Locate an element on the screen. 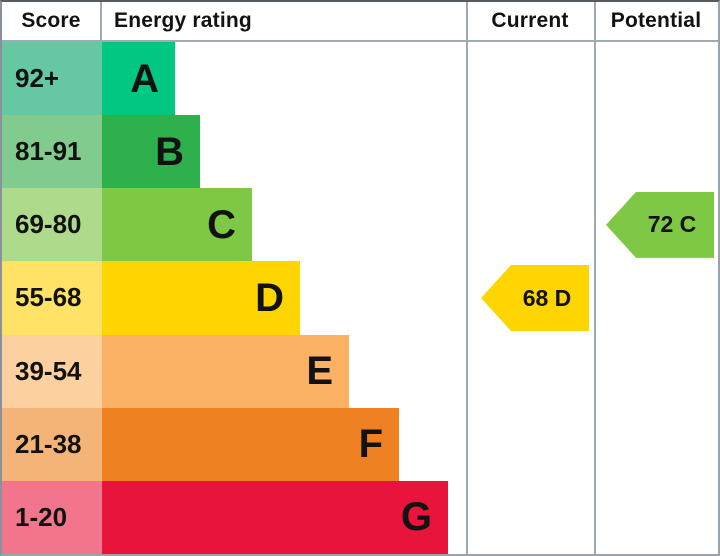 The width and height of the screenshot is (720, 556). score-cell: 92+ is located at coordinates (52, 79).